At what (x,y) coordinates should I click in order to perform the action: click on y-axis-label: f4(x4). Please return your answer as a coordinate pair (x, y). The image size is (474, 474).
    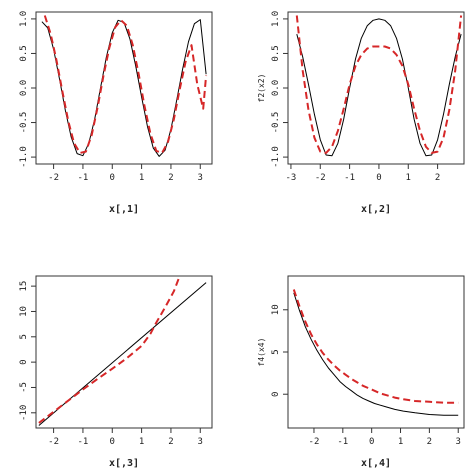
    Looking at the image, I should click on (261, 352).